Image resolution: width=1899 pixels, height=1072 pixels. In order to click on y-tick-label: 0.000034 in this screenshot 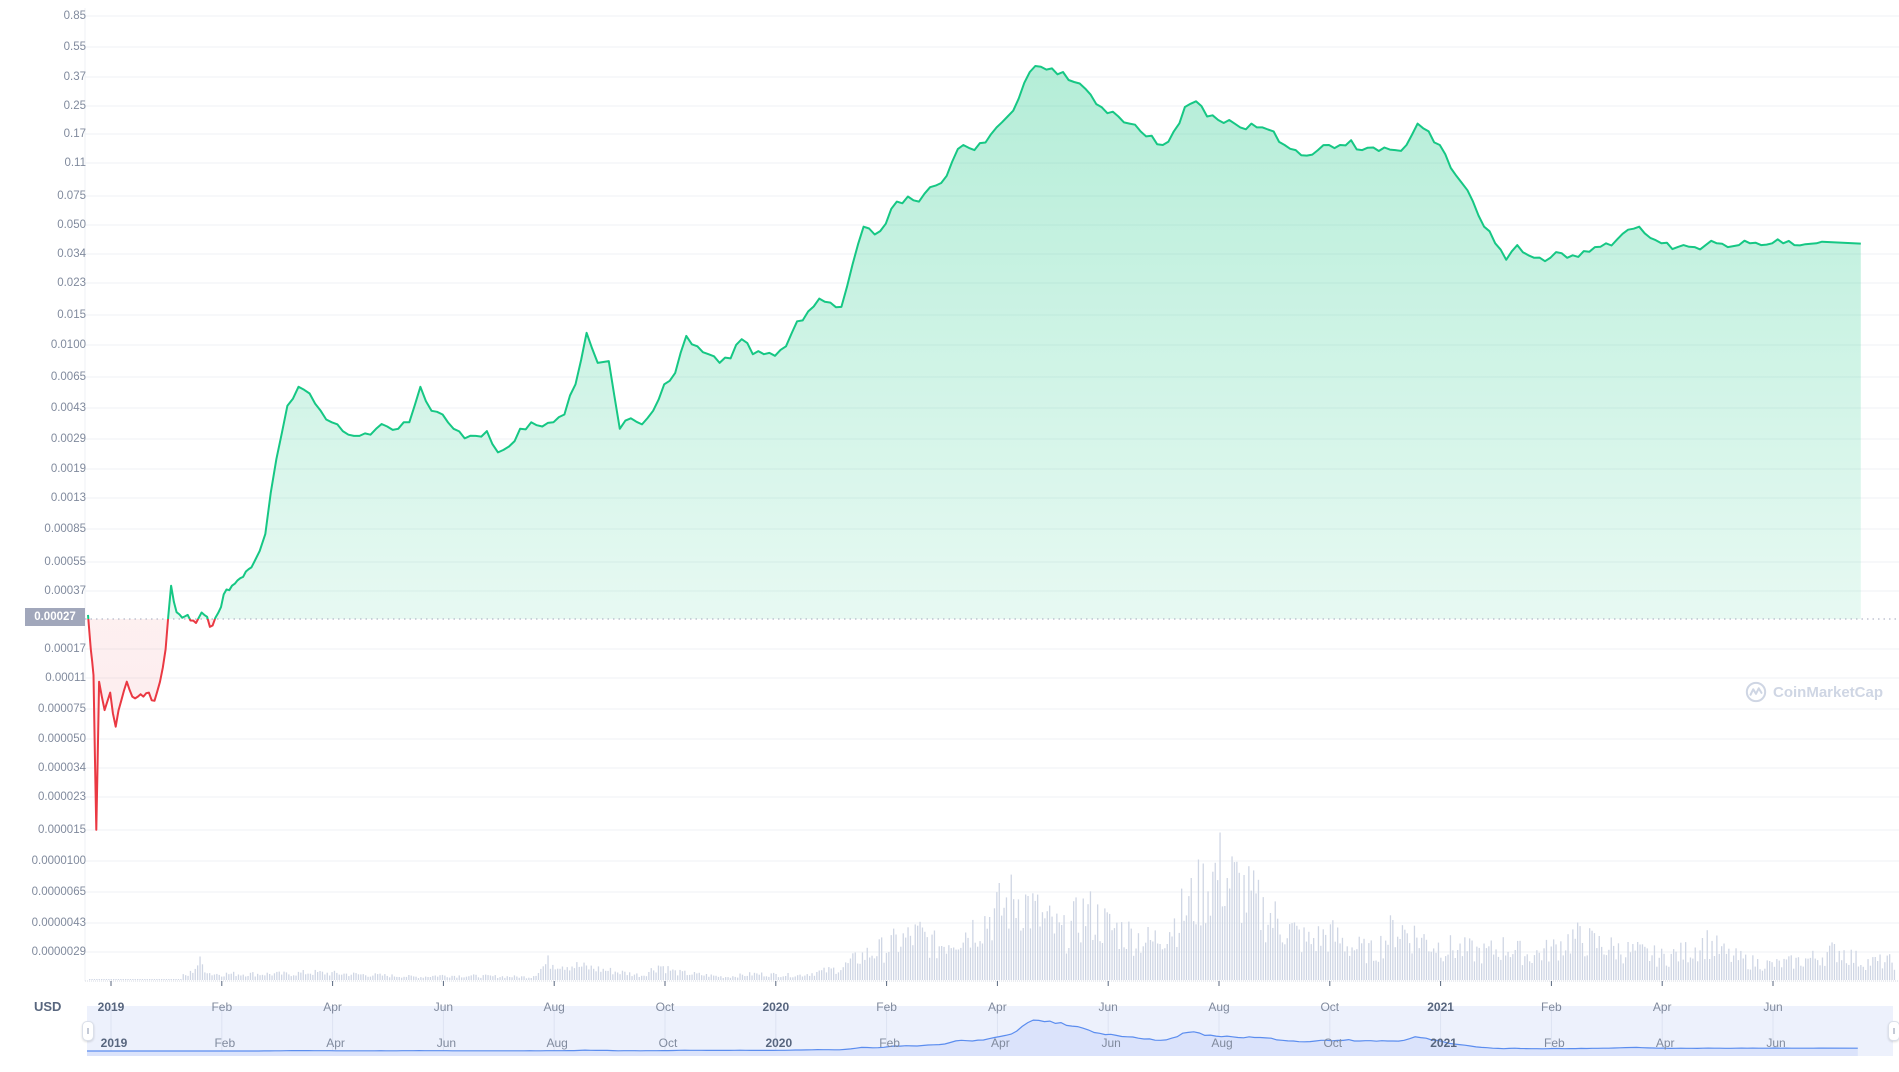, I will do `click(62, 768)`.